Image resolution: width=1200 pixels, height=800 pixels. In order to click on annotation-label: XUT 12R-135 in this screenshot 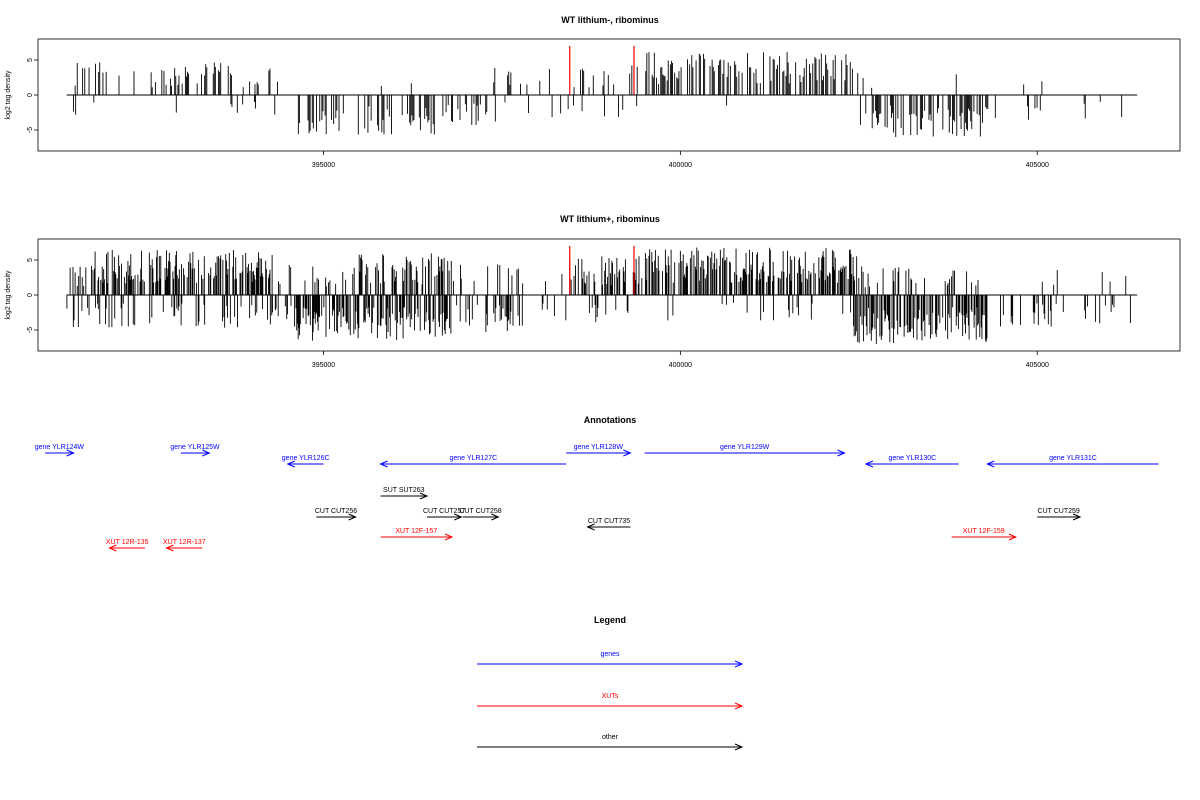, I will do `click(127, 542)`.